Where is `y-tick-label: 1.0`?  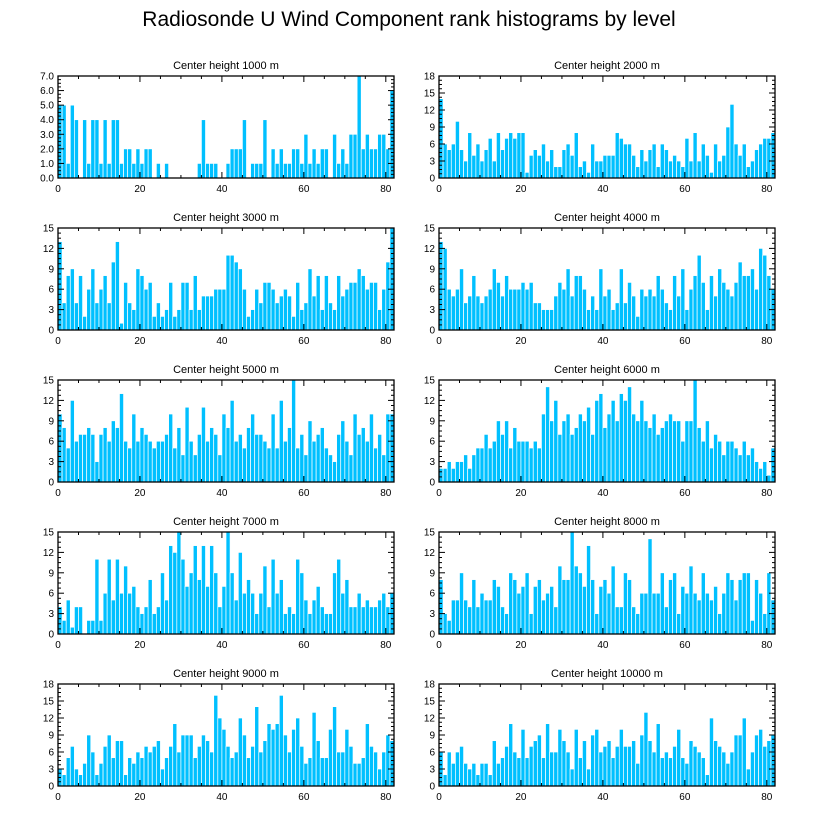 y-tick-label: 1.0 is located at coordinates (47, 164).